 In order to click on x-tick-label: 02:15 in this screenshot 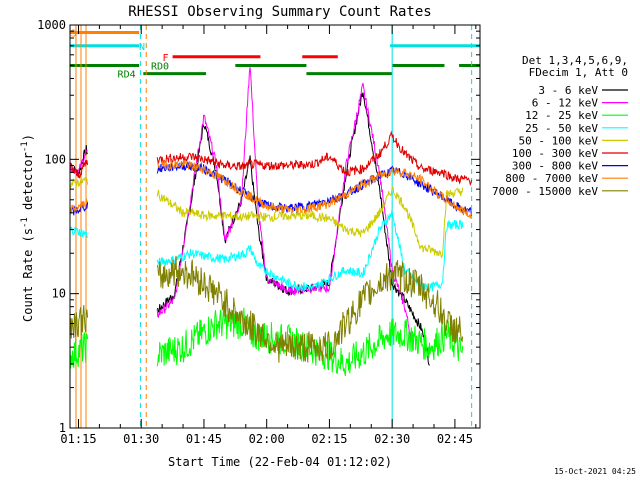, I will do `click(329, 439)`.